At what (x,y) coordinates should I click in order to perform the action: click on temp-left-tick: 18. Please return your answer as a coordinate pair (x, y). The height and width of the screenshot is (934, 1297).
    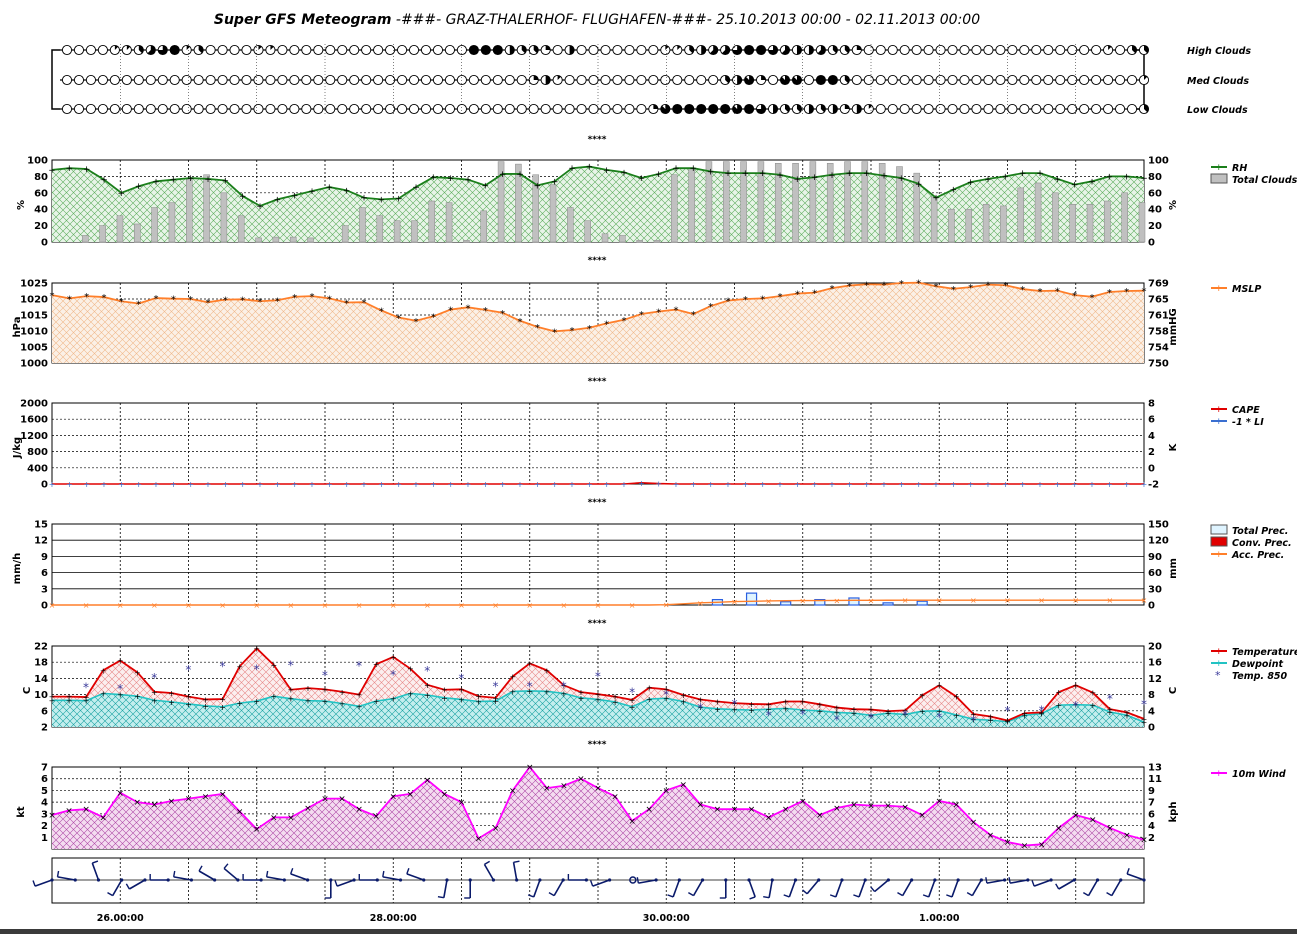
    Looking at the image, I should click on (41, 663).